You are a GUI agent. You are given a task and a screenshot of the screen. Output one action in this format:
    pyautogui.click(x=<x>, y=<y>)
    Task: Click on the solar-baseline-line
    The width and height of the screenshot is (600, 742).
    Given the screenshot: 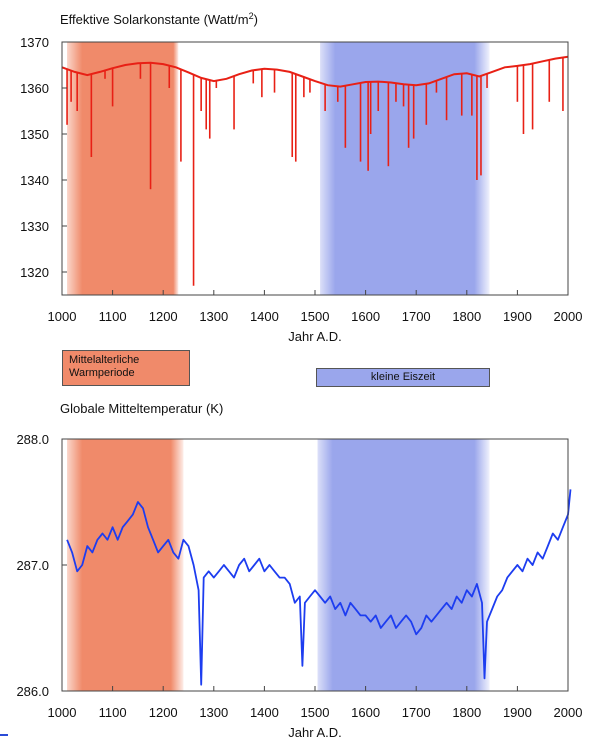 What is the action you would take?
    pyautogui.click(x=315, y=71)
    